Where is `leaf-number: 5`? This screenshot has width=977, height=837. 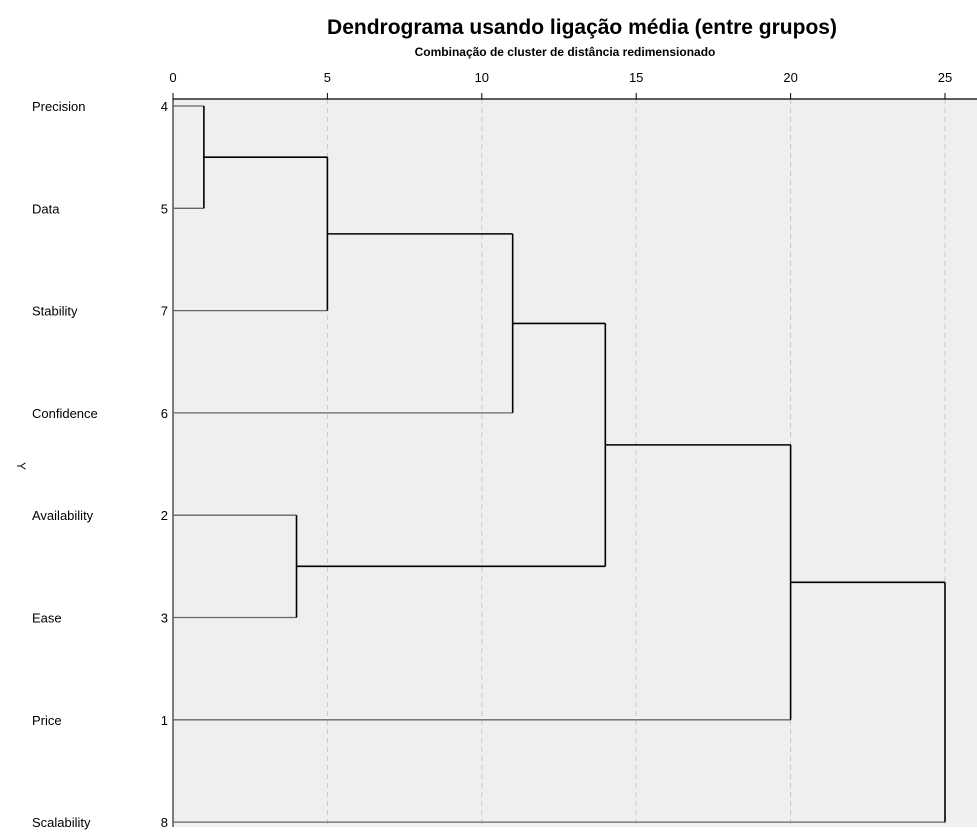 leaf-number: 5 is located at coordinates (164, 208).